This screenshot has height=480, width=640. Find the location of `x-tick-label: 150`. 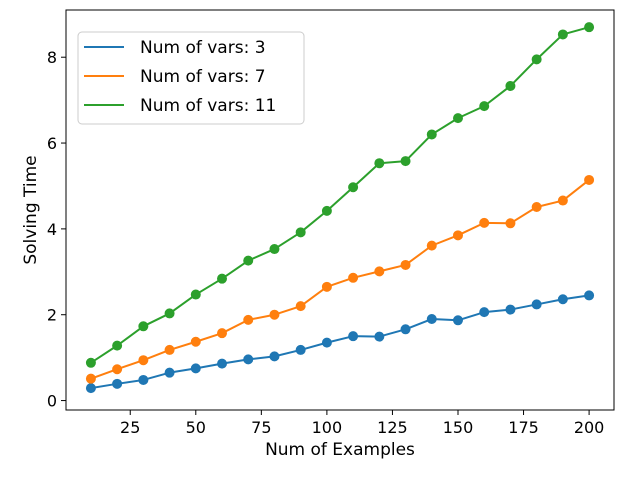

x-tick-label: 150 is located at coordinates (458, 427).